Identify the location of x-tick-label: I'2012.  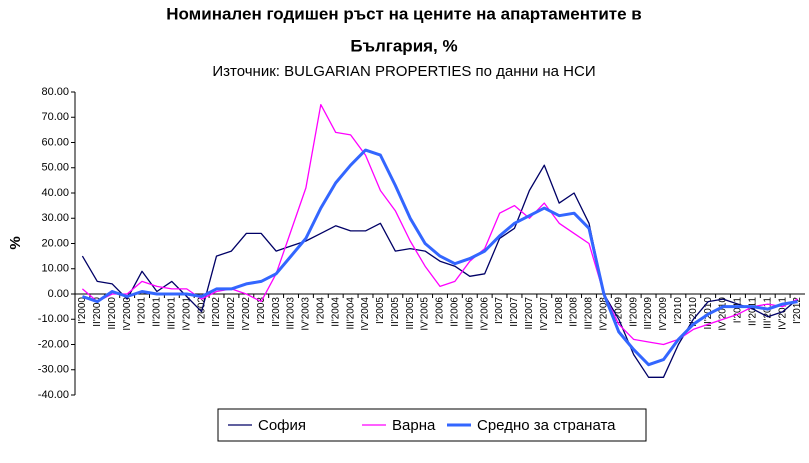
(797, 310).